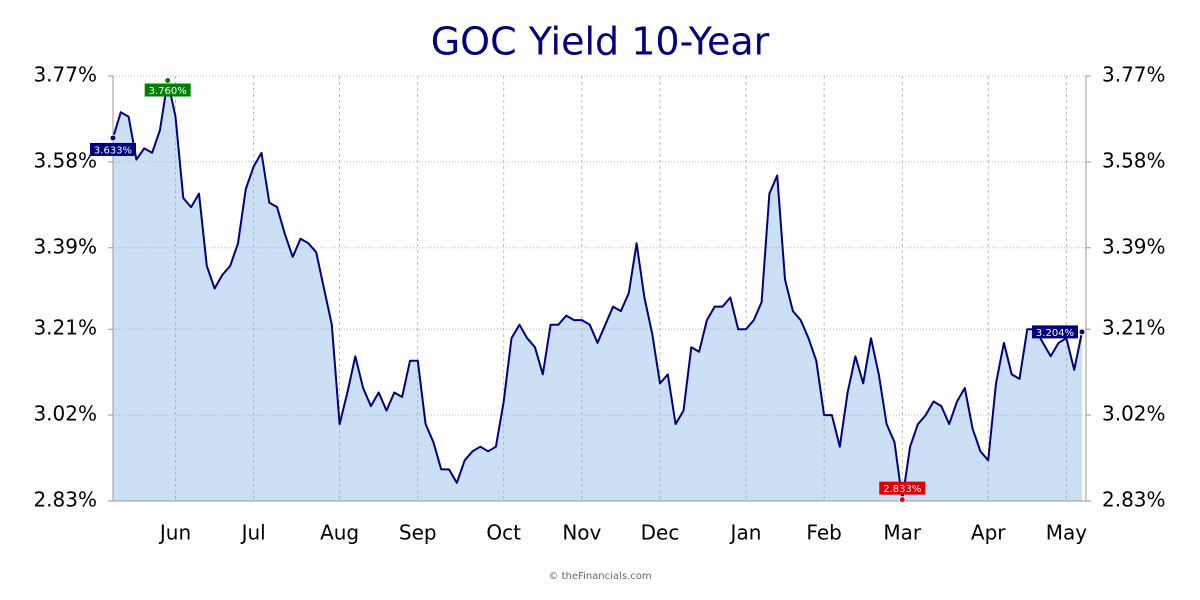 This screenshot has height=600, width=1200. What do you see at coordinates (65, 75) in the screenshot?
I see `y-tick-label: 3.77%` at bounding box center [65, 75].